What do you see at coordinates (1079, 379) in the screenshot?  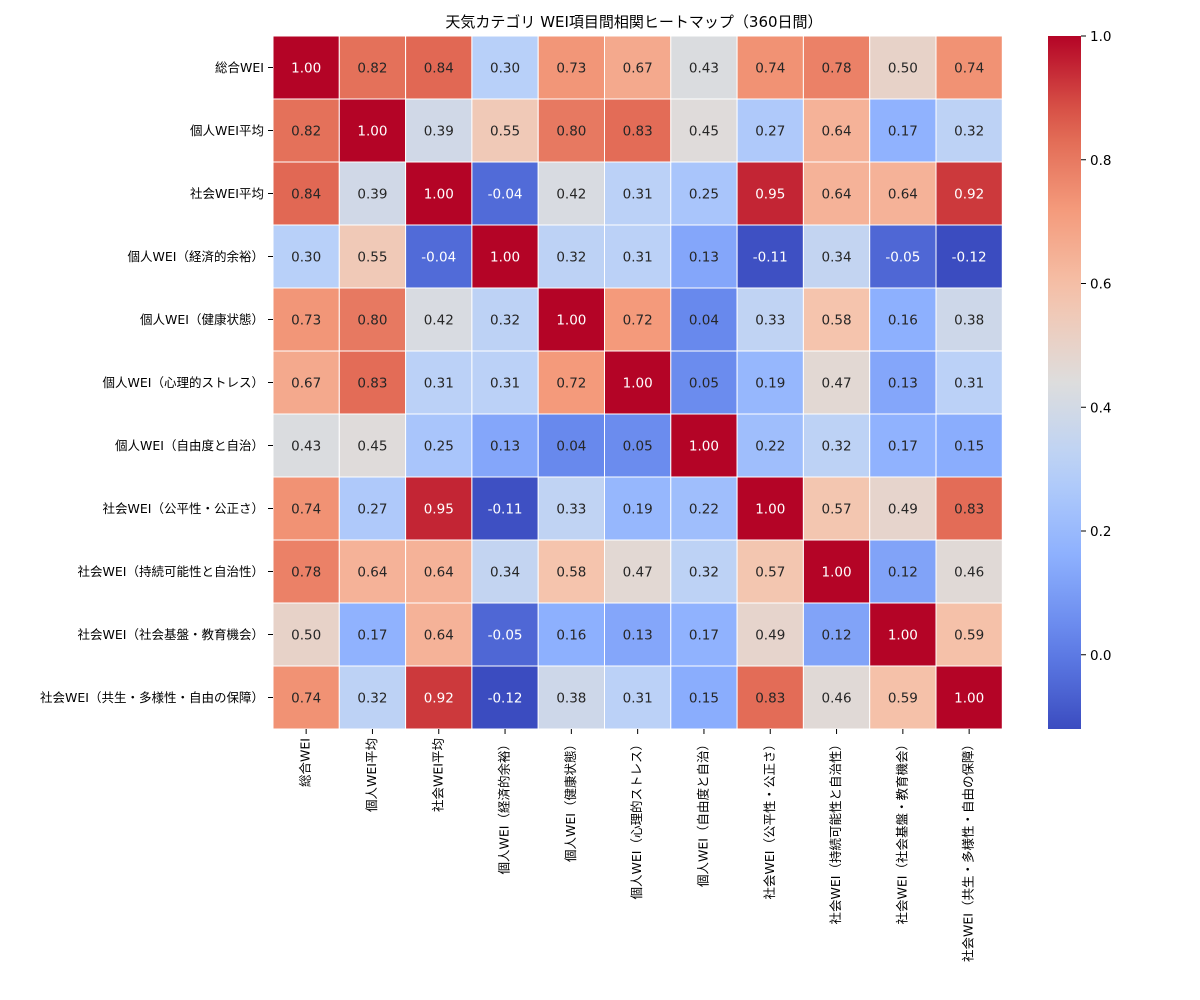 I see `colorbar: 0.0 0.2 0.4 0.6 0.8 1.0` at bounding box center [1079, 379].